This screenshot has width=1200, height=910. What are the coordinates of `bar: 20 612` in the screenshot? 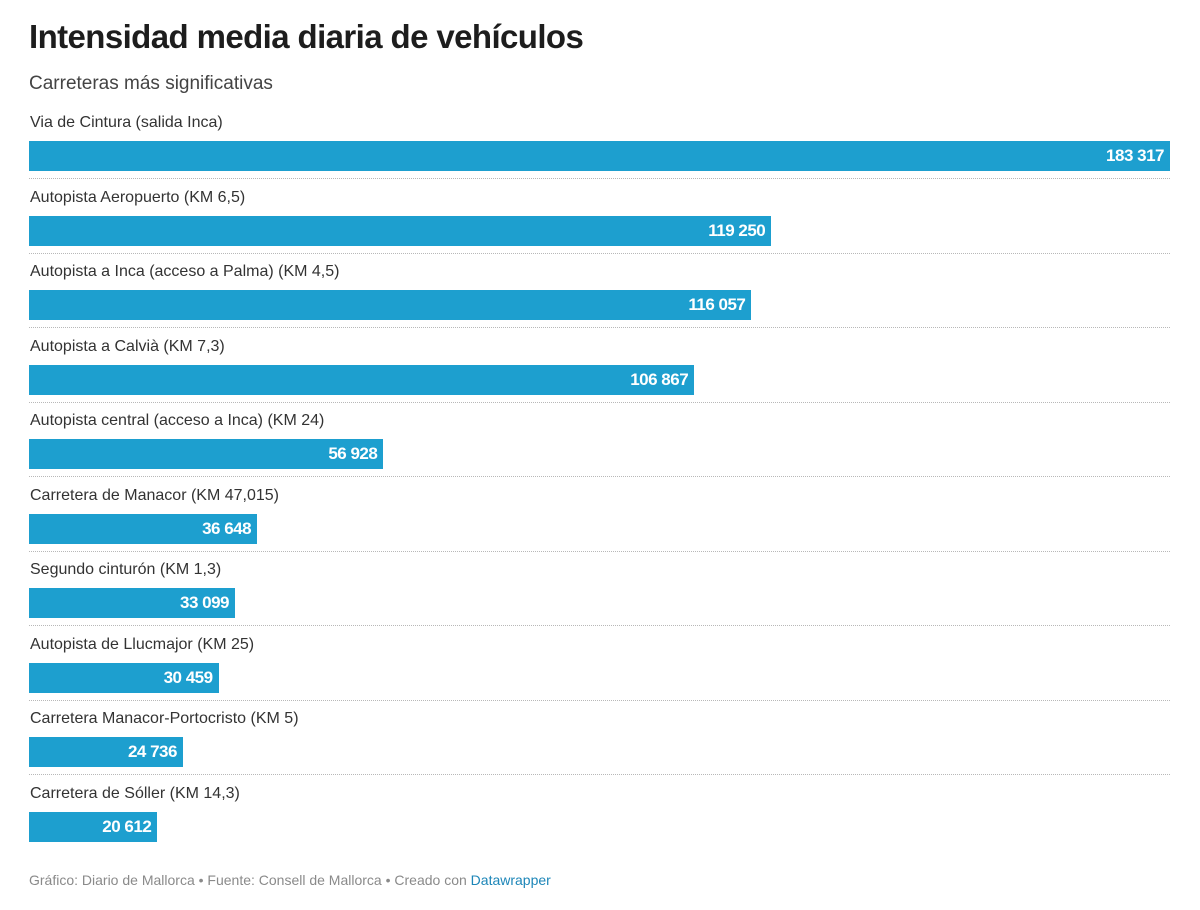 It's located at (93, 826).